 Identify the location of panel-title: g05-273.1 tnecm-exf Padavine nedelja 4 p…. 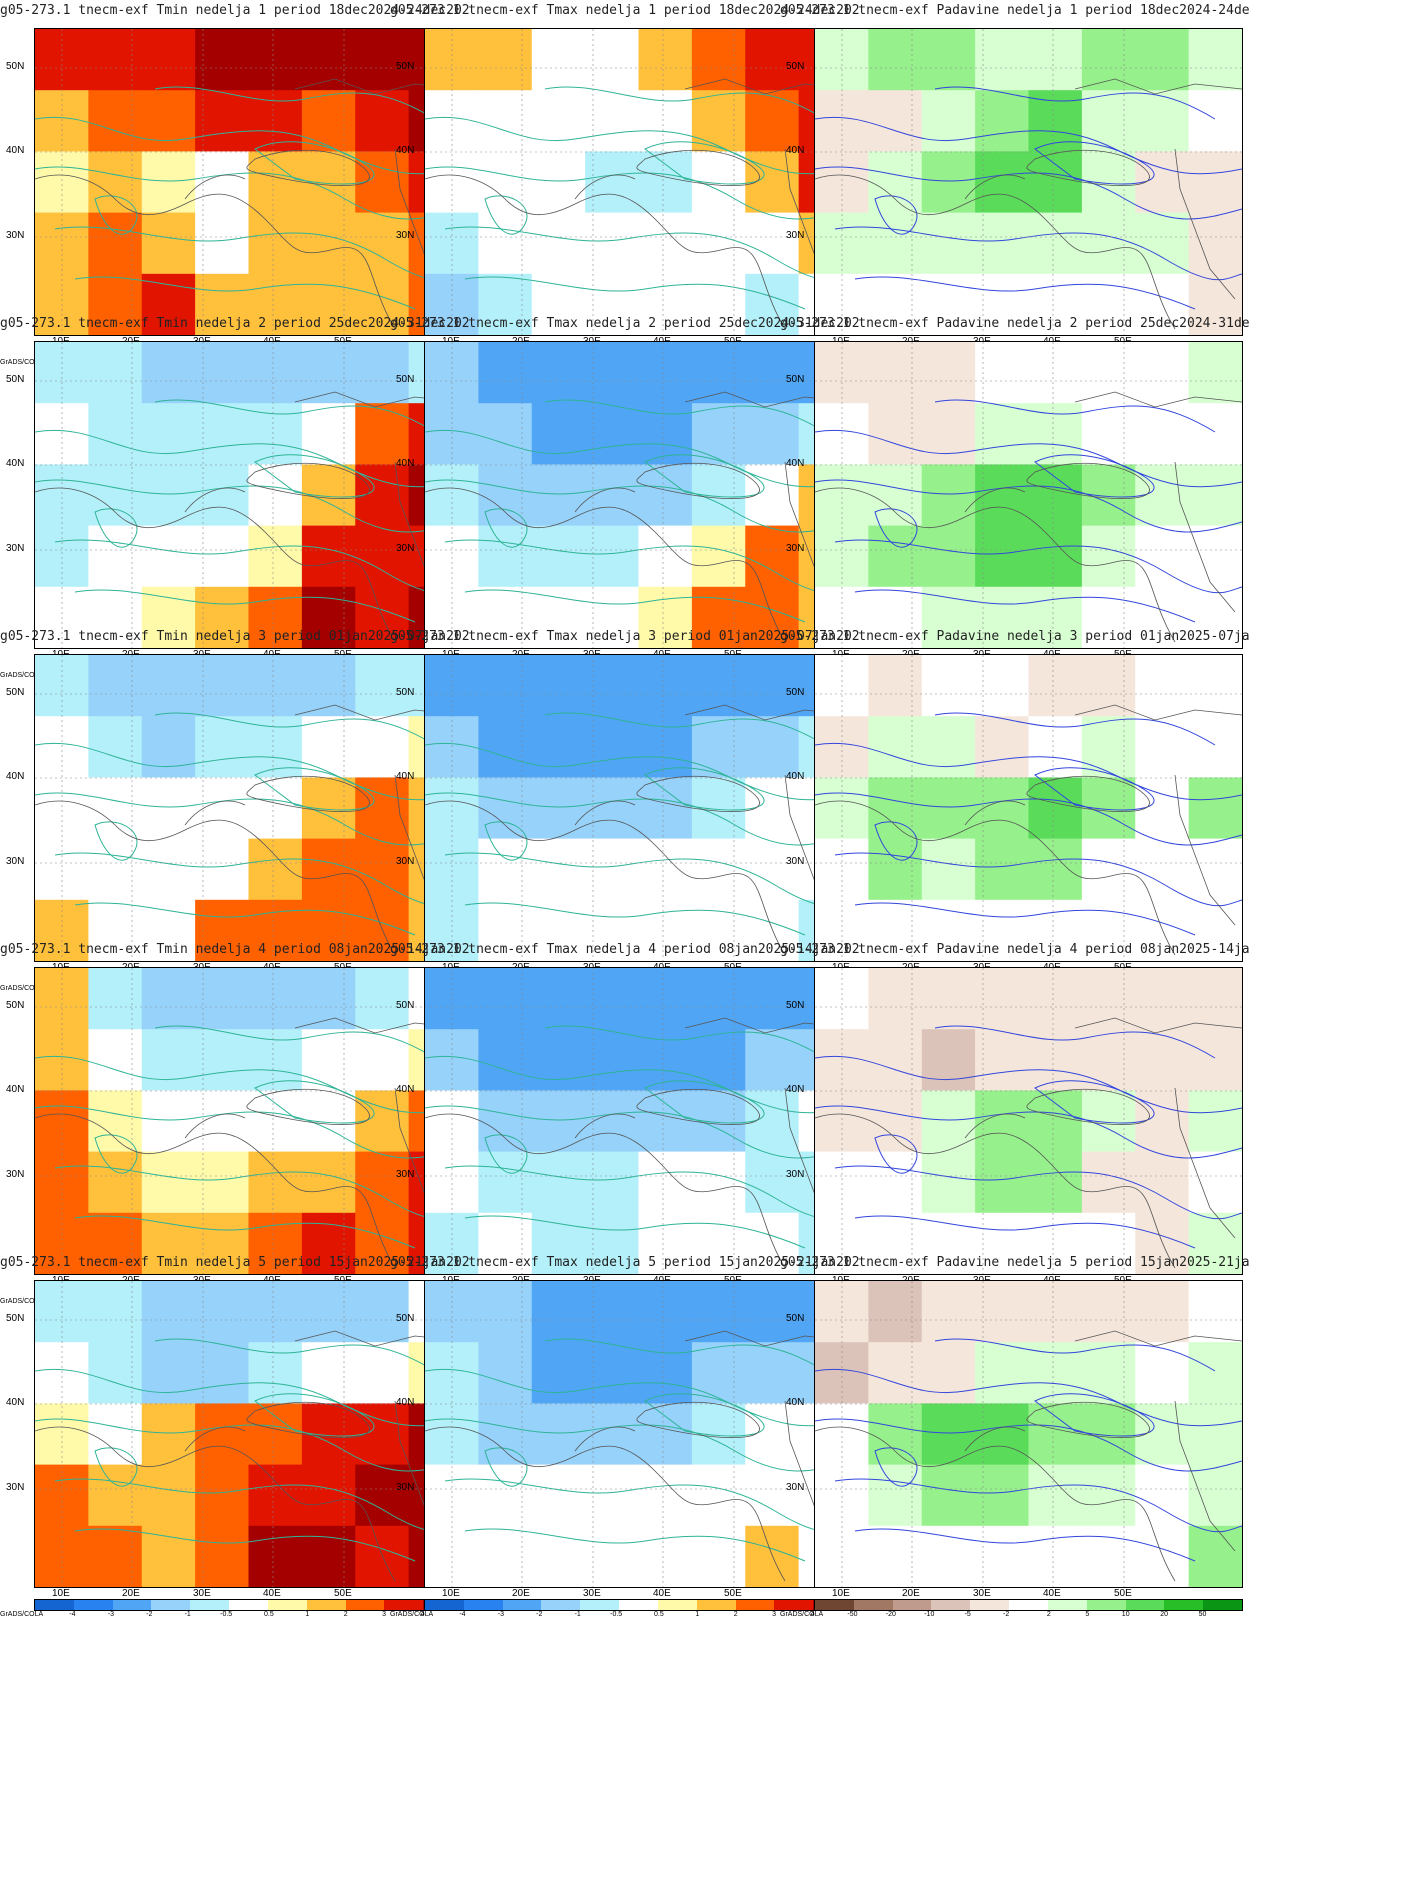
(1015, 949).